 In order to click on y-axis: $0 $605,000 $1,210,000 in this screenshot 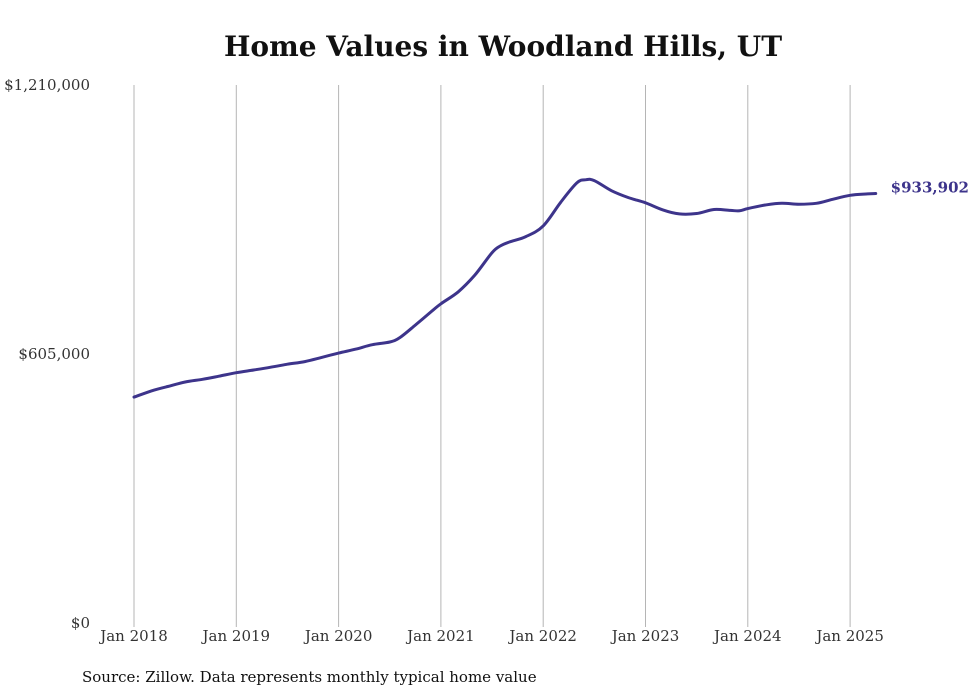, I will do `click(47, 354)`.